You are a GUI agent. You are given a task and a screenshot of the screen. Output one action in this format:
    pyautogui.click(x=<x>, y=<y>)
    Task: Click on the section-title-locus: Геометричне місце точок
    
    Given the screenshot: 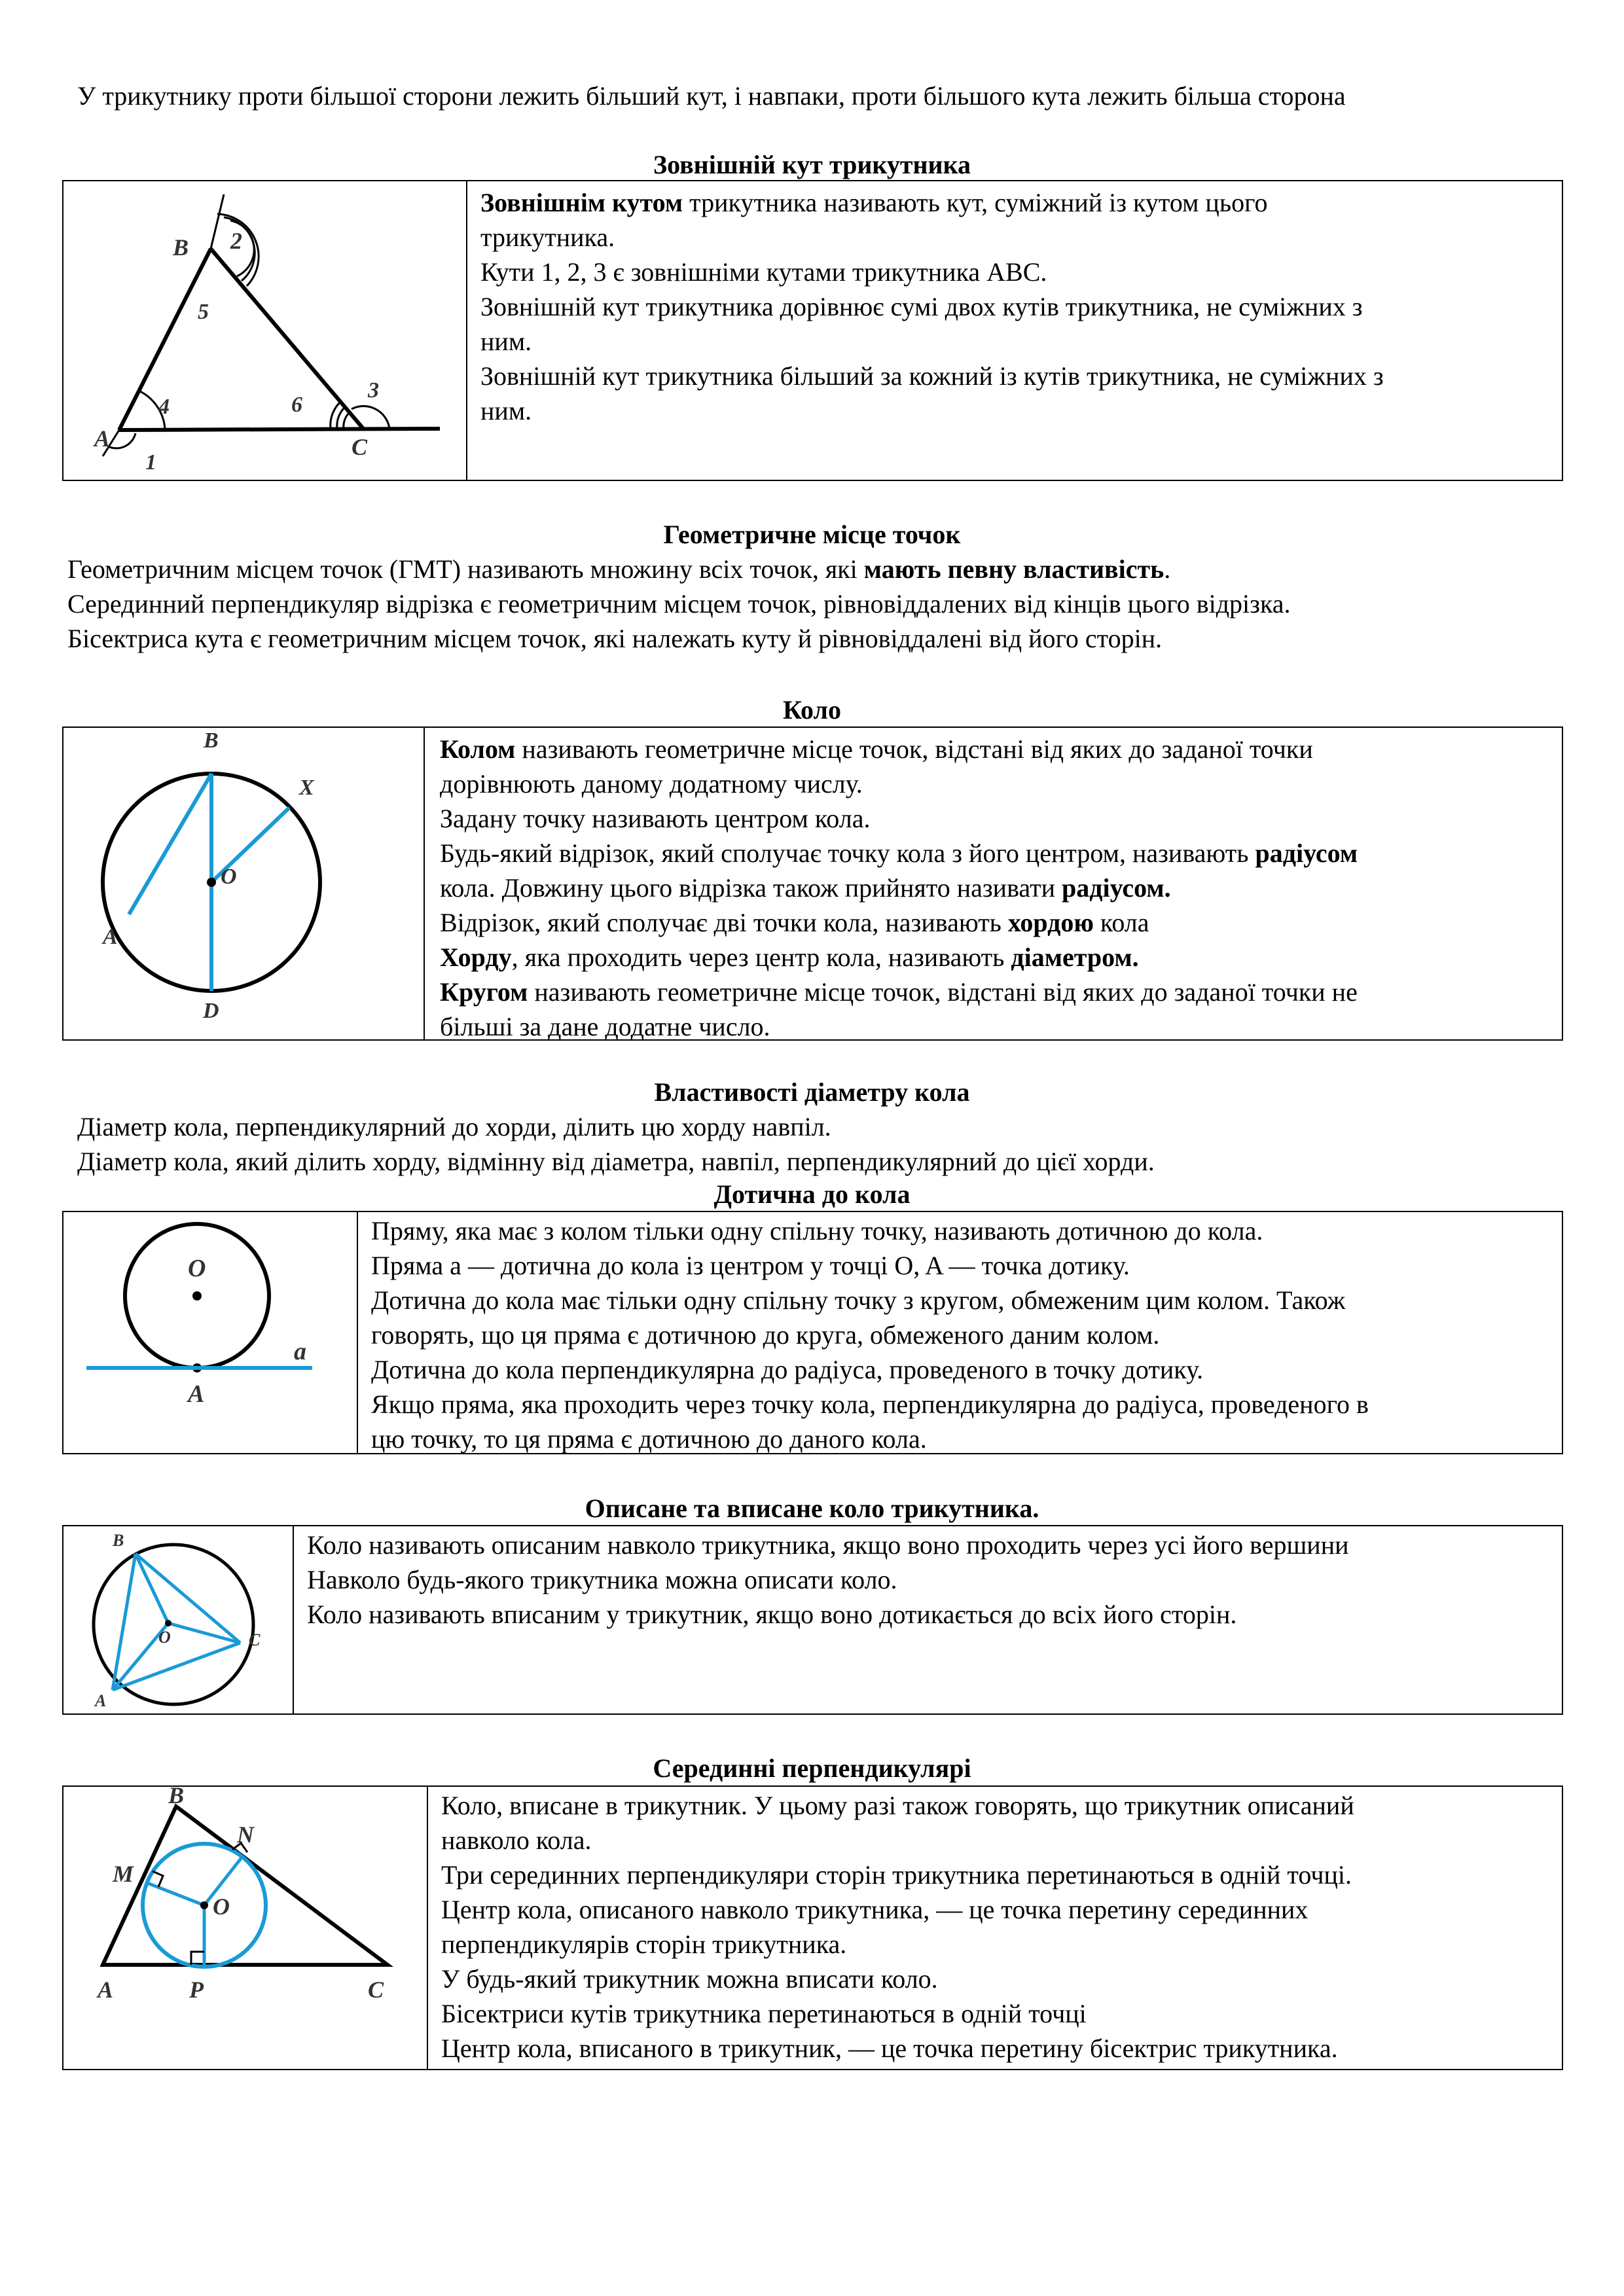 What is the action you would take?
    pyautogui.click(x=812, y=534)
    